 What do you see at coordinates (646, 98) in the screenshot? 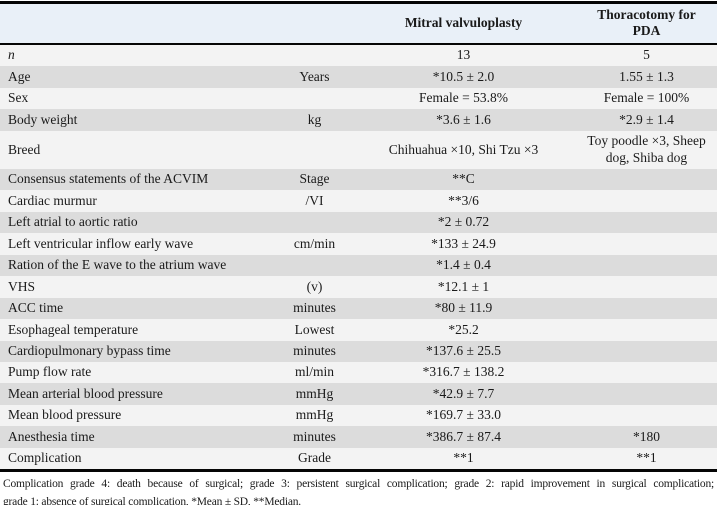
I see `thoracotomy-pda-value-cell: Female = 100%` at bounding box center [646, 98].